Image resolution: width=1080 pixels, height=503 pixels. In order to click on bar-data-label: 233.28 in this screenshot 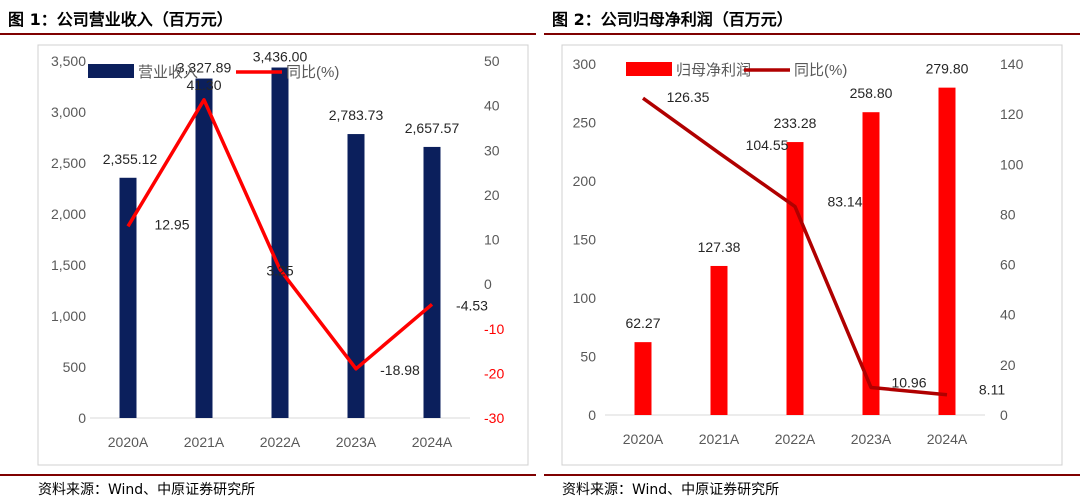, I will do `click(795, 123)`.